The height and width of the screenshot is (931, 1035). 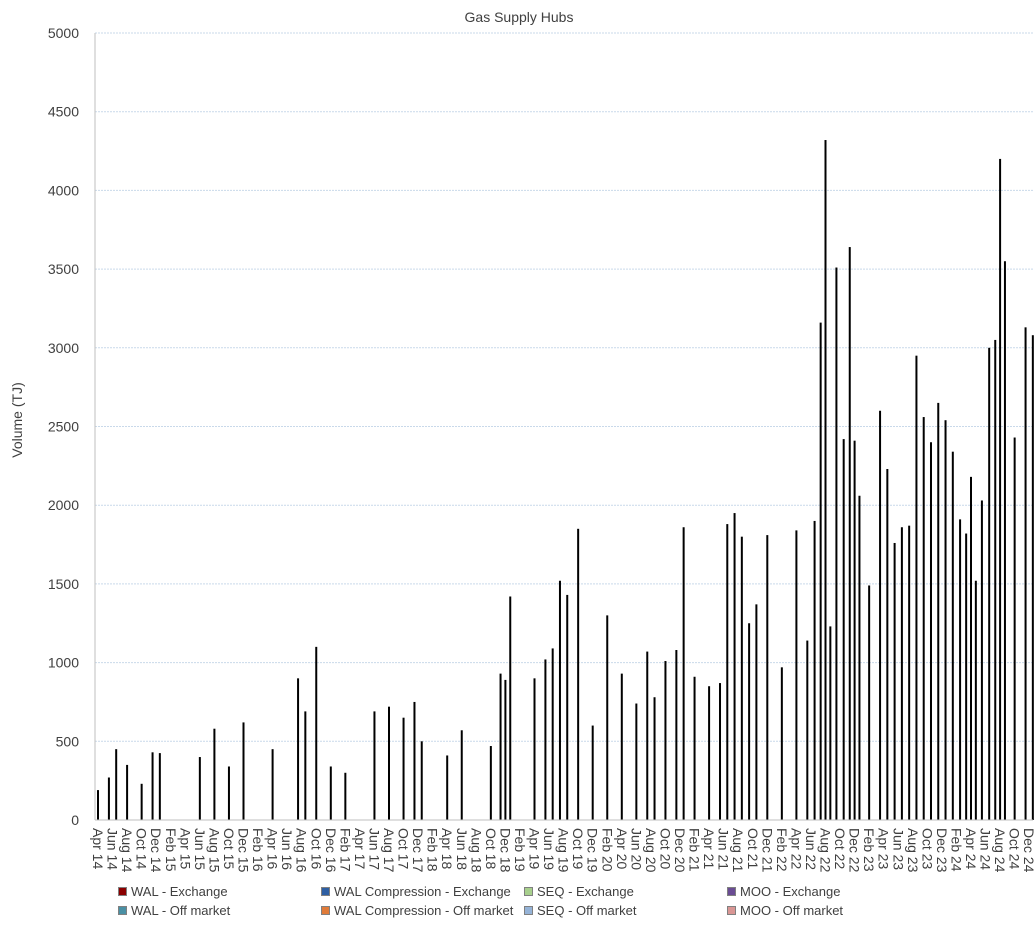 What do you see at coordinates (345, 850) in the screenshot?
I see `x-tick-label: Feb 17` at bounding box center [345, 850].